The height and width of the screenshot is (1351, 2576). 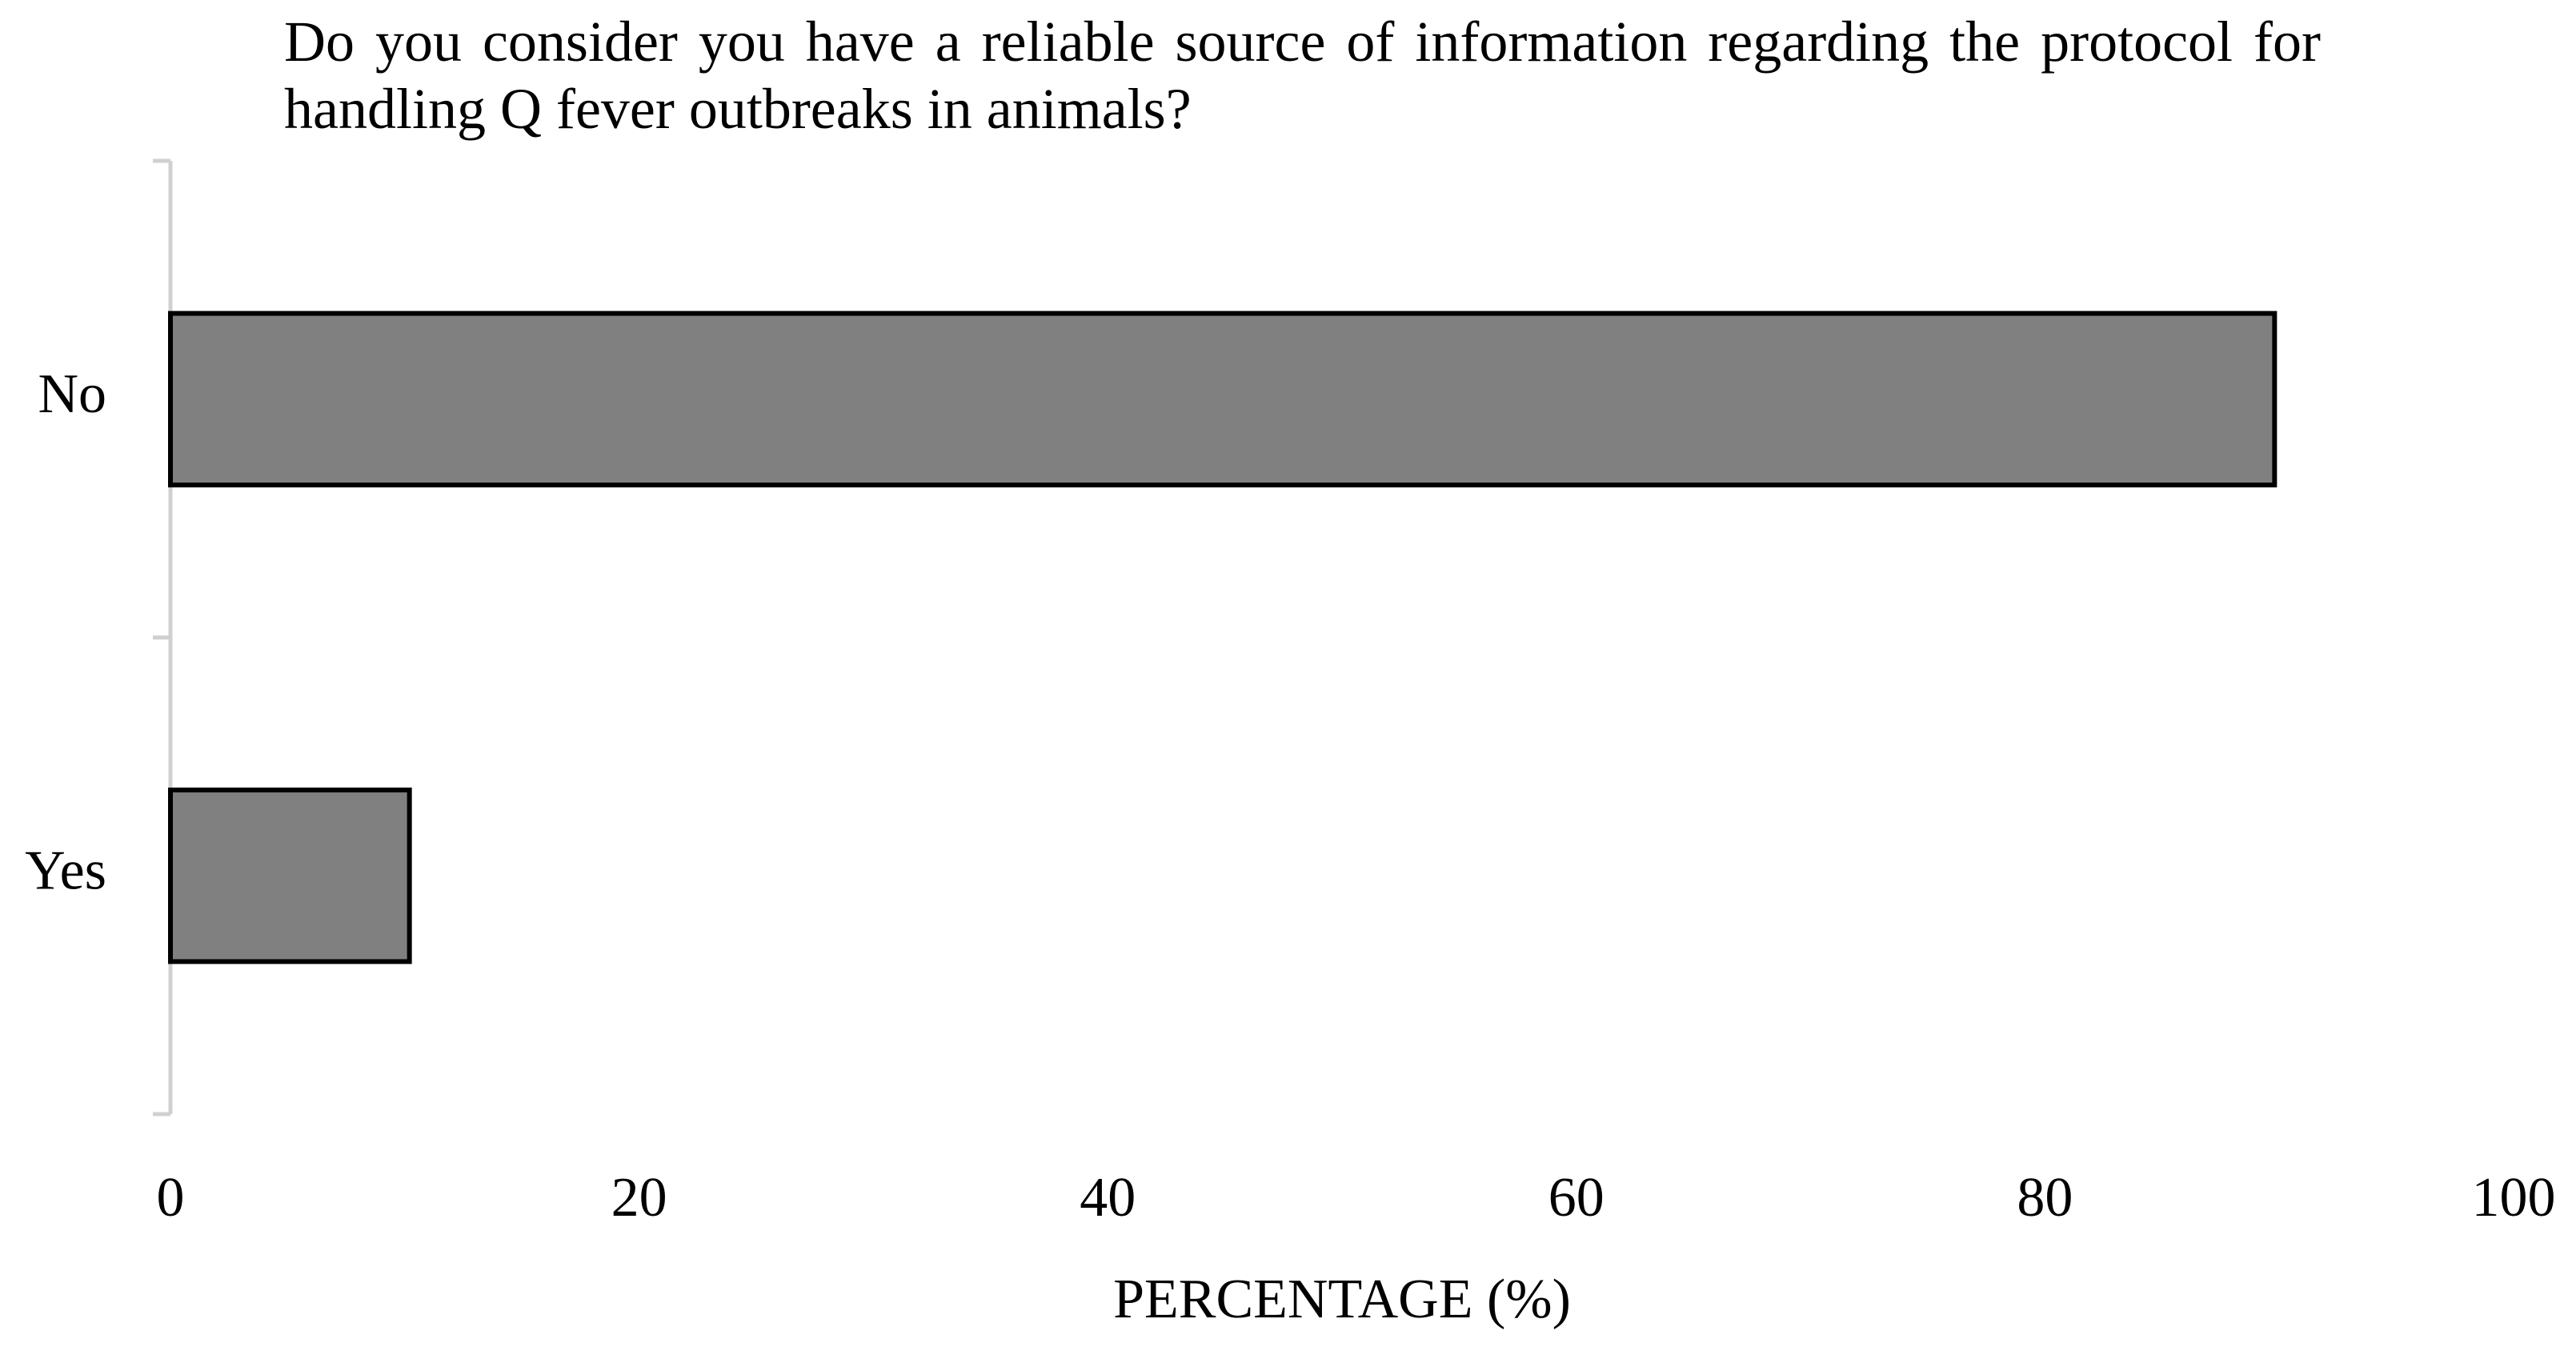 I want to click on x-tick-label: 20, so click(x=639, y=1198).